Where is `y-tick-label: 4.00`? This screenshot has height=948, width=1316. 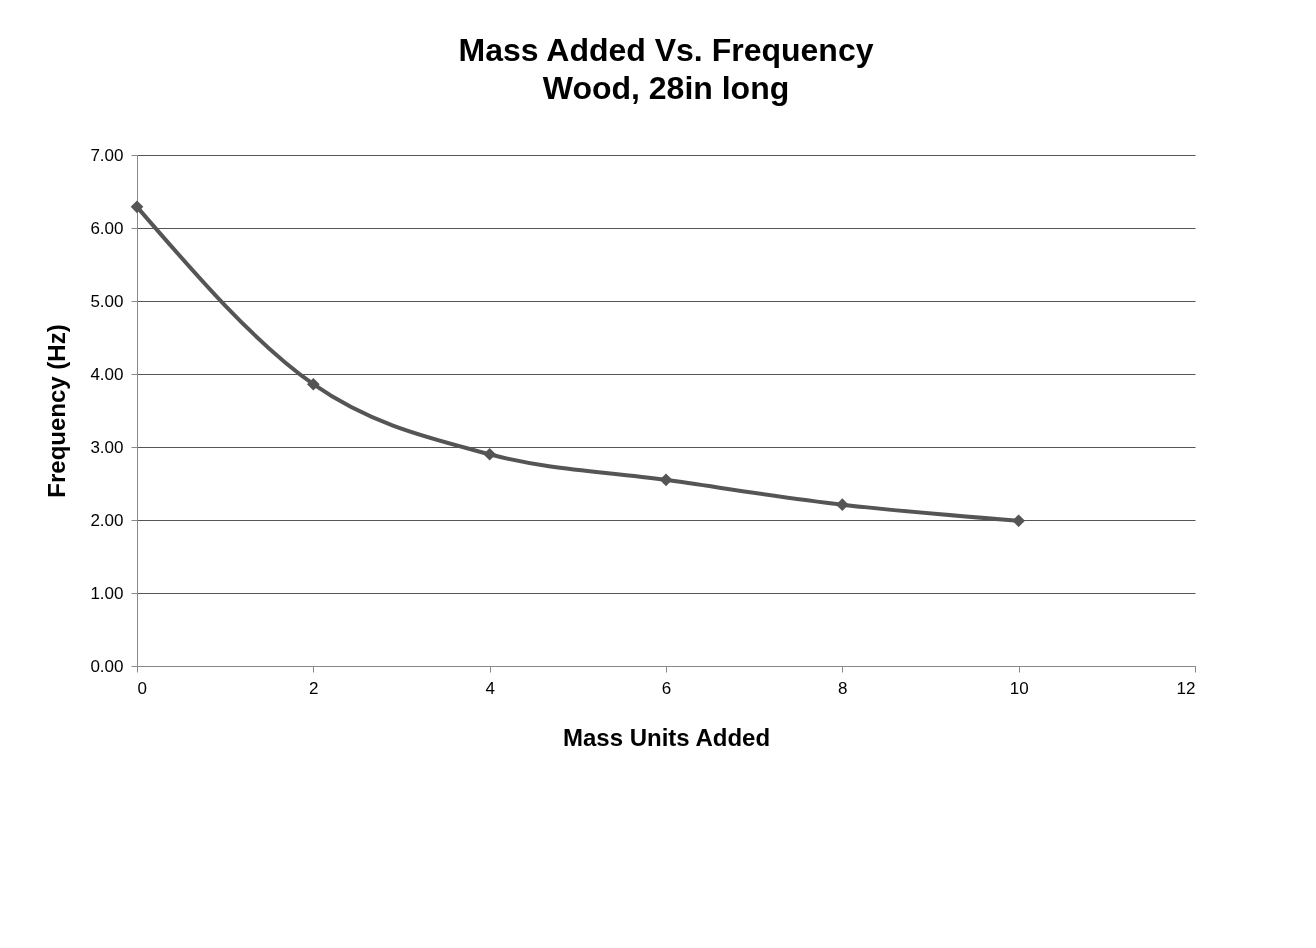
y-tick-label: 4.00 is located at coordinates (107, 374).